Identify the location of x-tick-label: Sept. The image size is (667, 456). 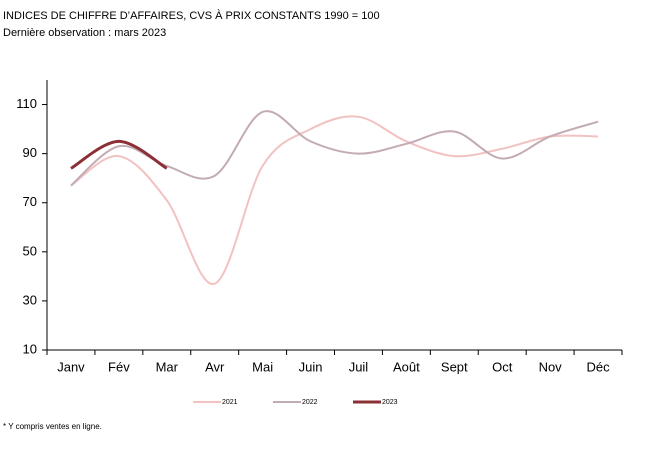
(454, 366).